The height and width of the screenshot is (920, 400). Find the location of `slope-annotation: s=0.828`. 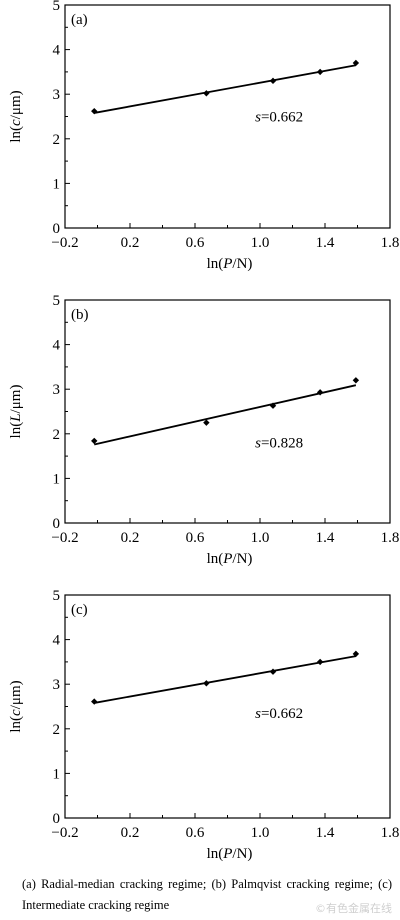

slope-annotation: s=0.828 is located at coordinates (279, 444).